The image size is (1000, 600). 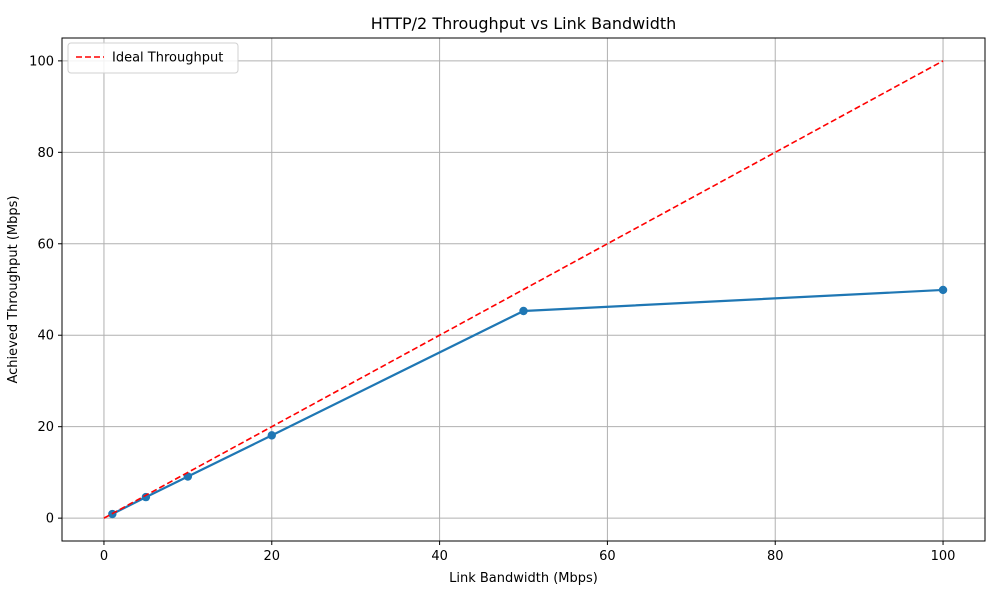 What do you see at coordinates (524, 23) in the screenshot?
I see `chart-title: HTTP/2 Throughput vs Link Bandwidth` at bounding box center [524, 23].